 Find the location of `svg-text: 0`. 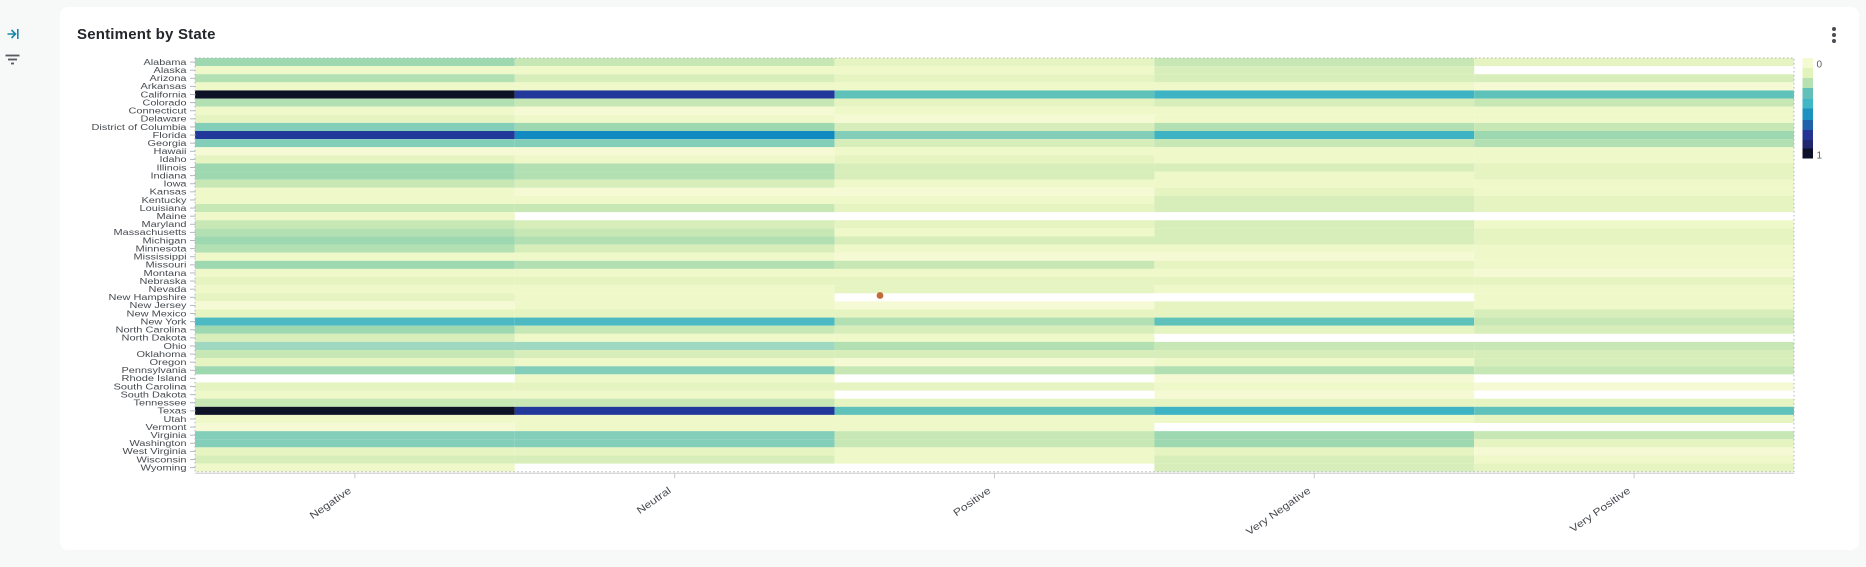

svg-text: 0 is located at coordinates (1820, 65).